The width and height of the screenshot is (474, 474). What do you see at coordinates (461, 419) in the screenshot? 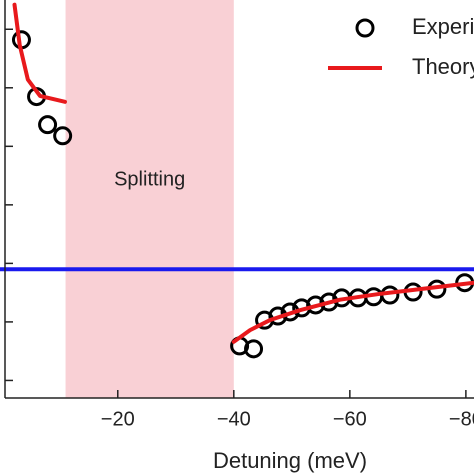
I see `x-tick-label: −80` at bounding box center [461, 419].